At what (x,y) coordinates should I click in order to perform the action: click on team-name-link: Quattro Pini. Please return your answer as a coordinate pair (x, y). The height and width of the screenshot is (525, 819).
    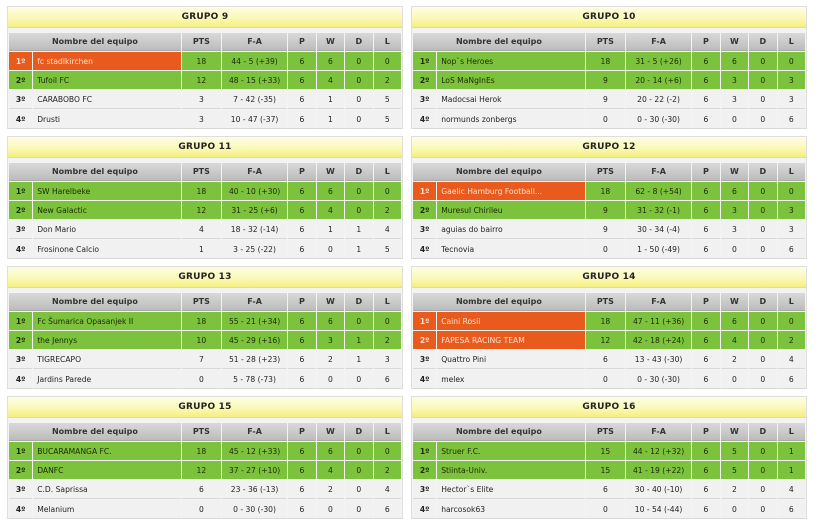
    Looking at the image, I should click on (511, 359).